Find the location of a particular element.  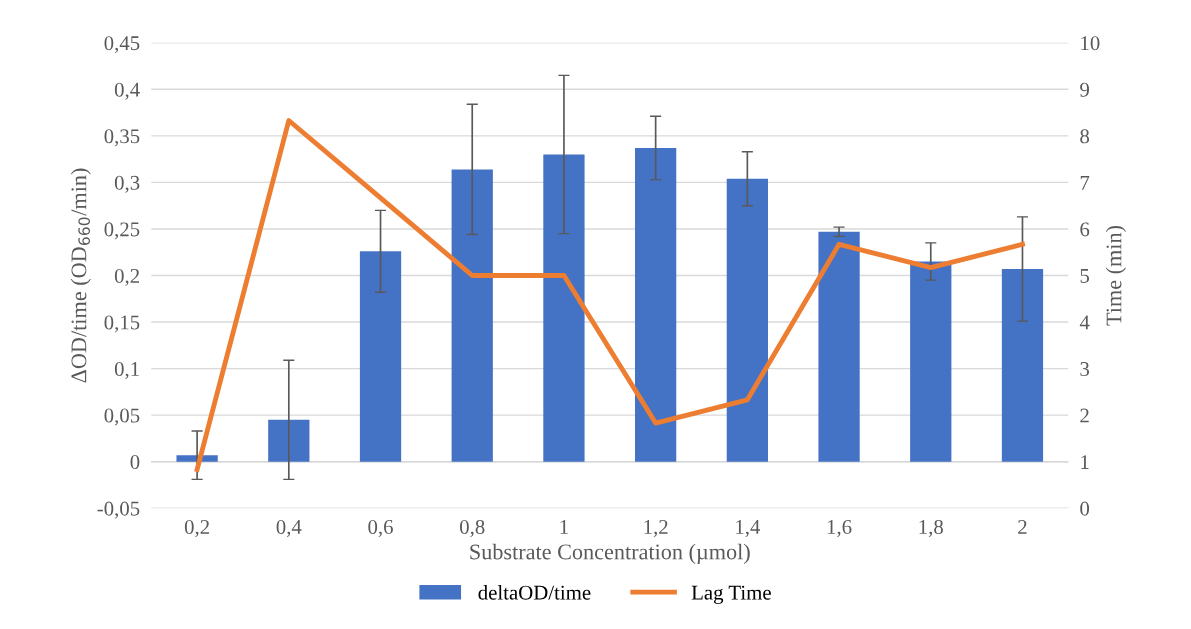

legend-label: deltaOD/time is located at coordinates (534, 592).